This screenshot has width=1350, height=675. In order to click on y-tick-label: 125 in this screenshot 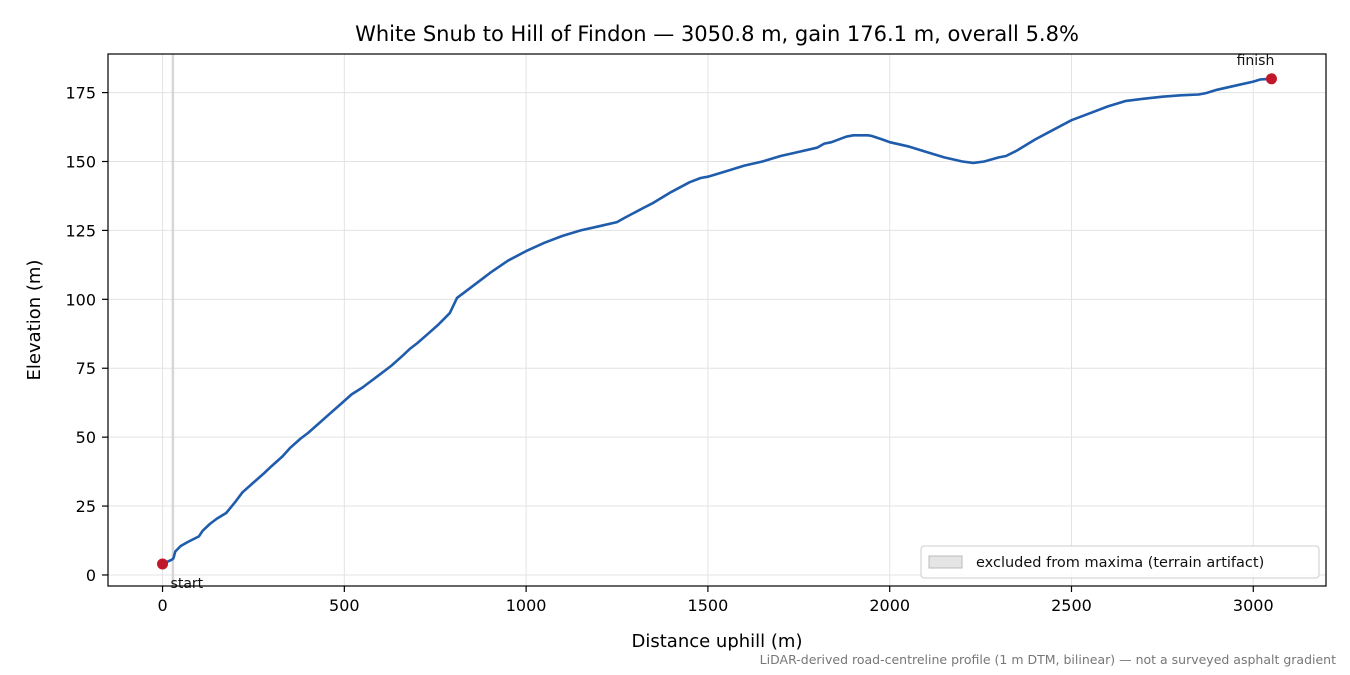, I will do `click(80, 230)`.